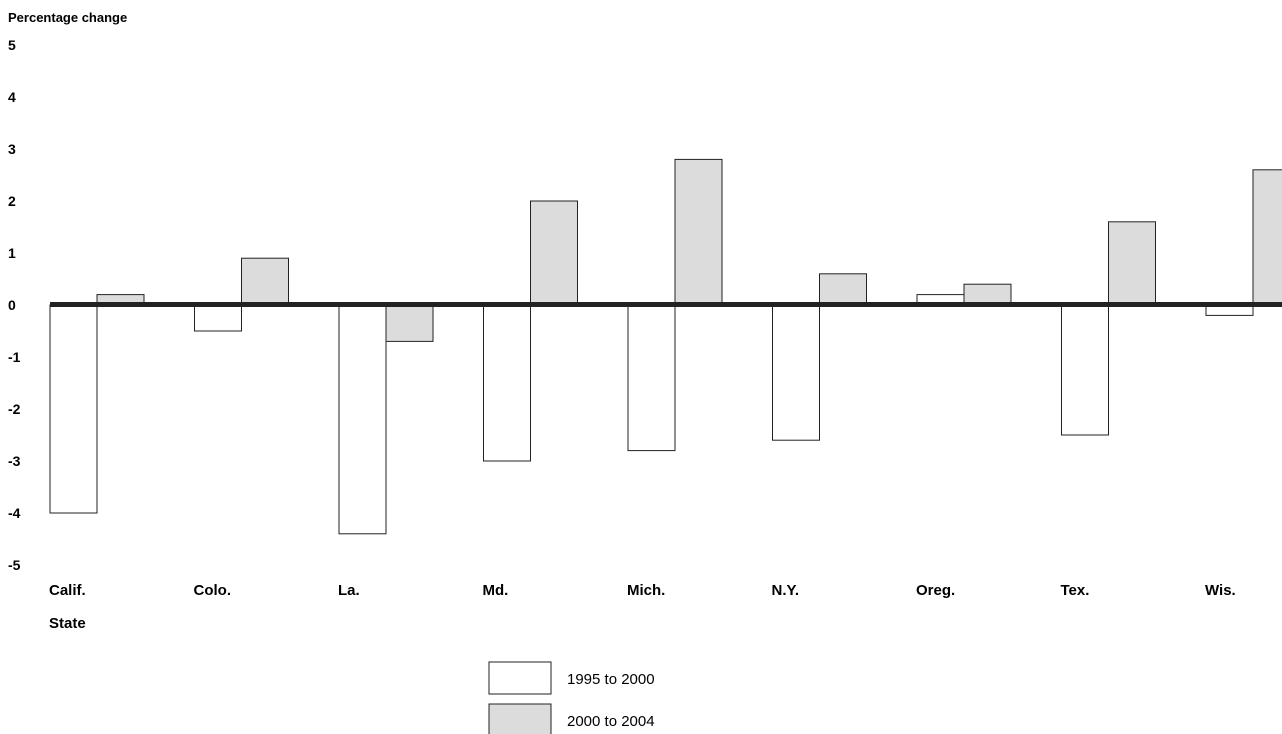  I want to click on y-tick-label: 3, so click(12, 149).